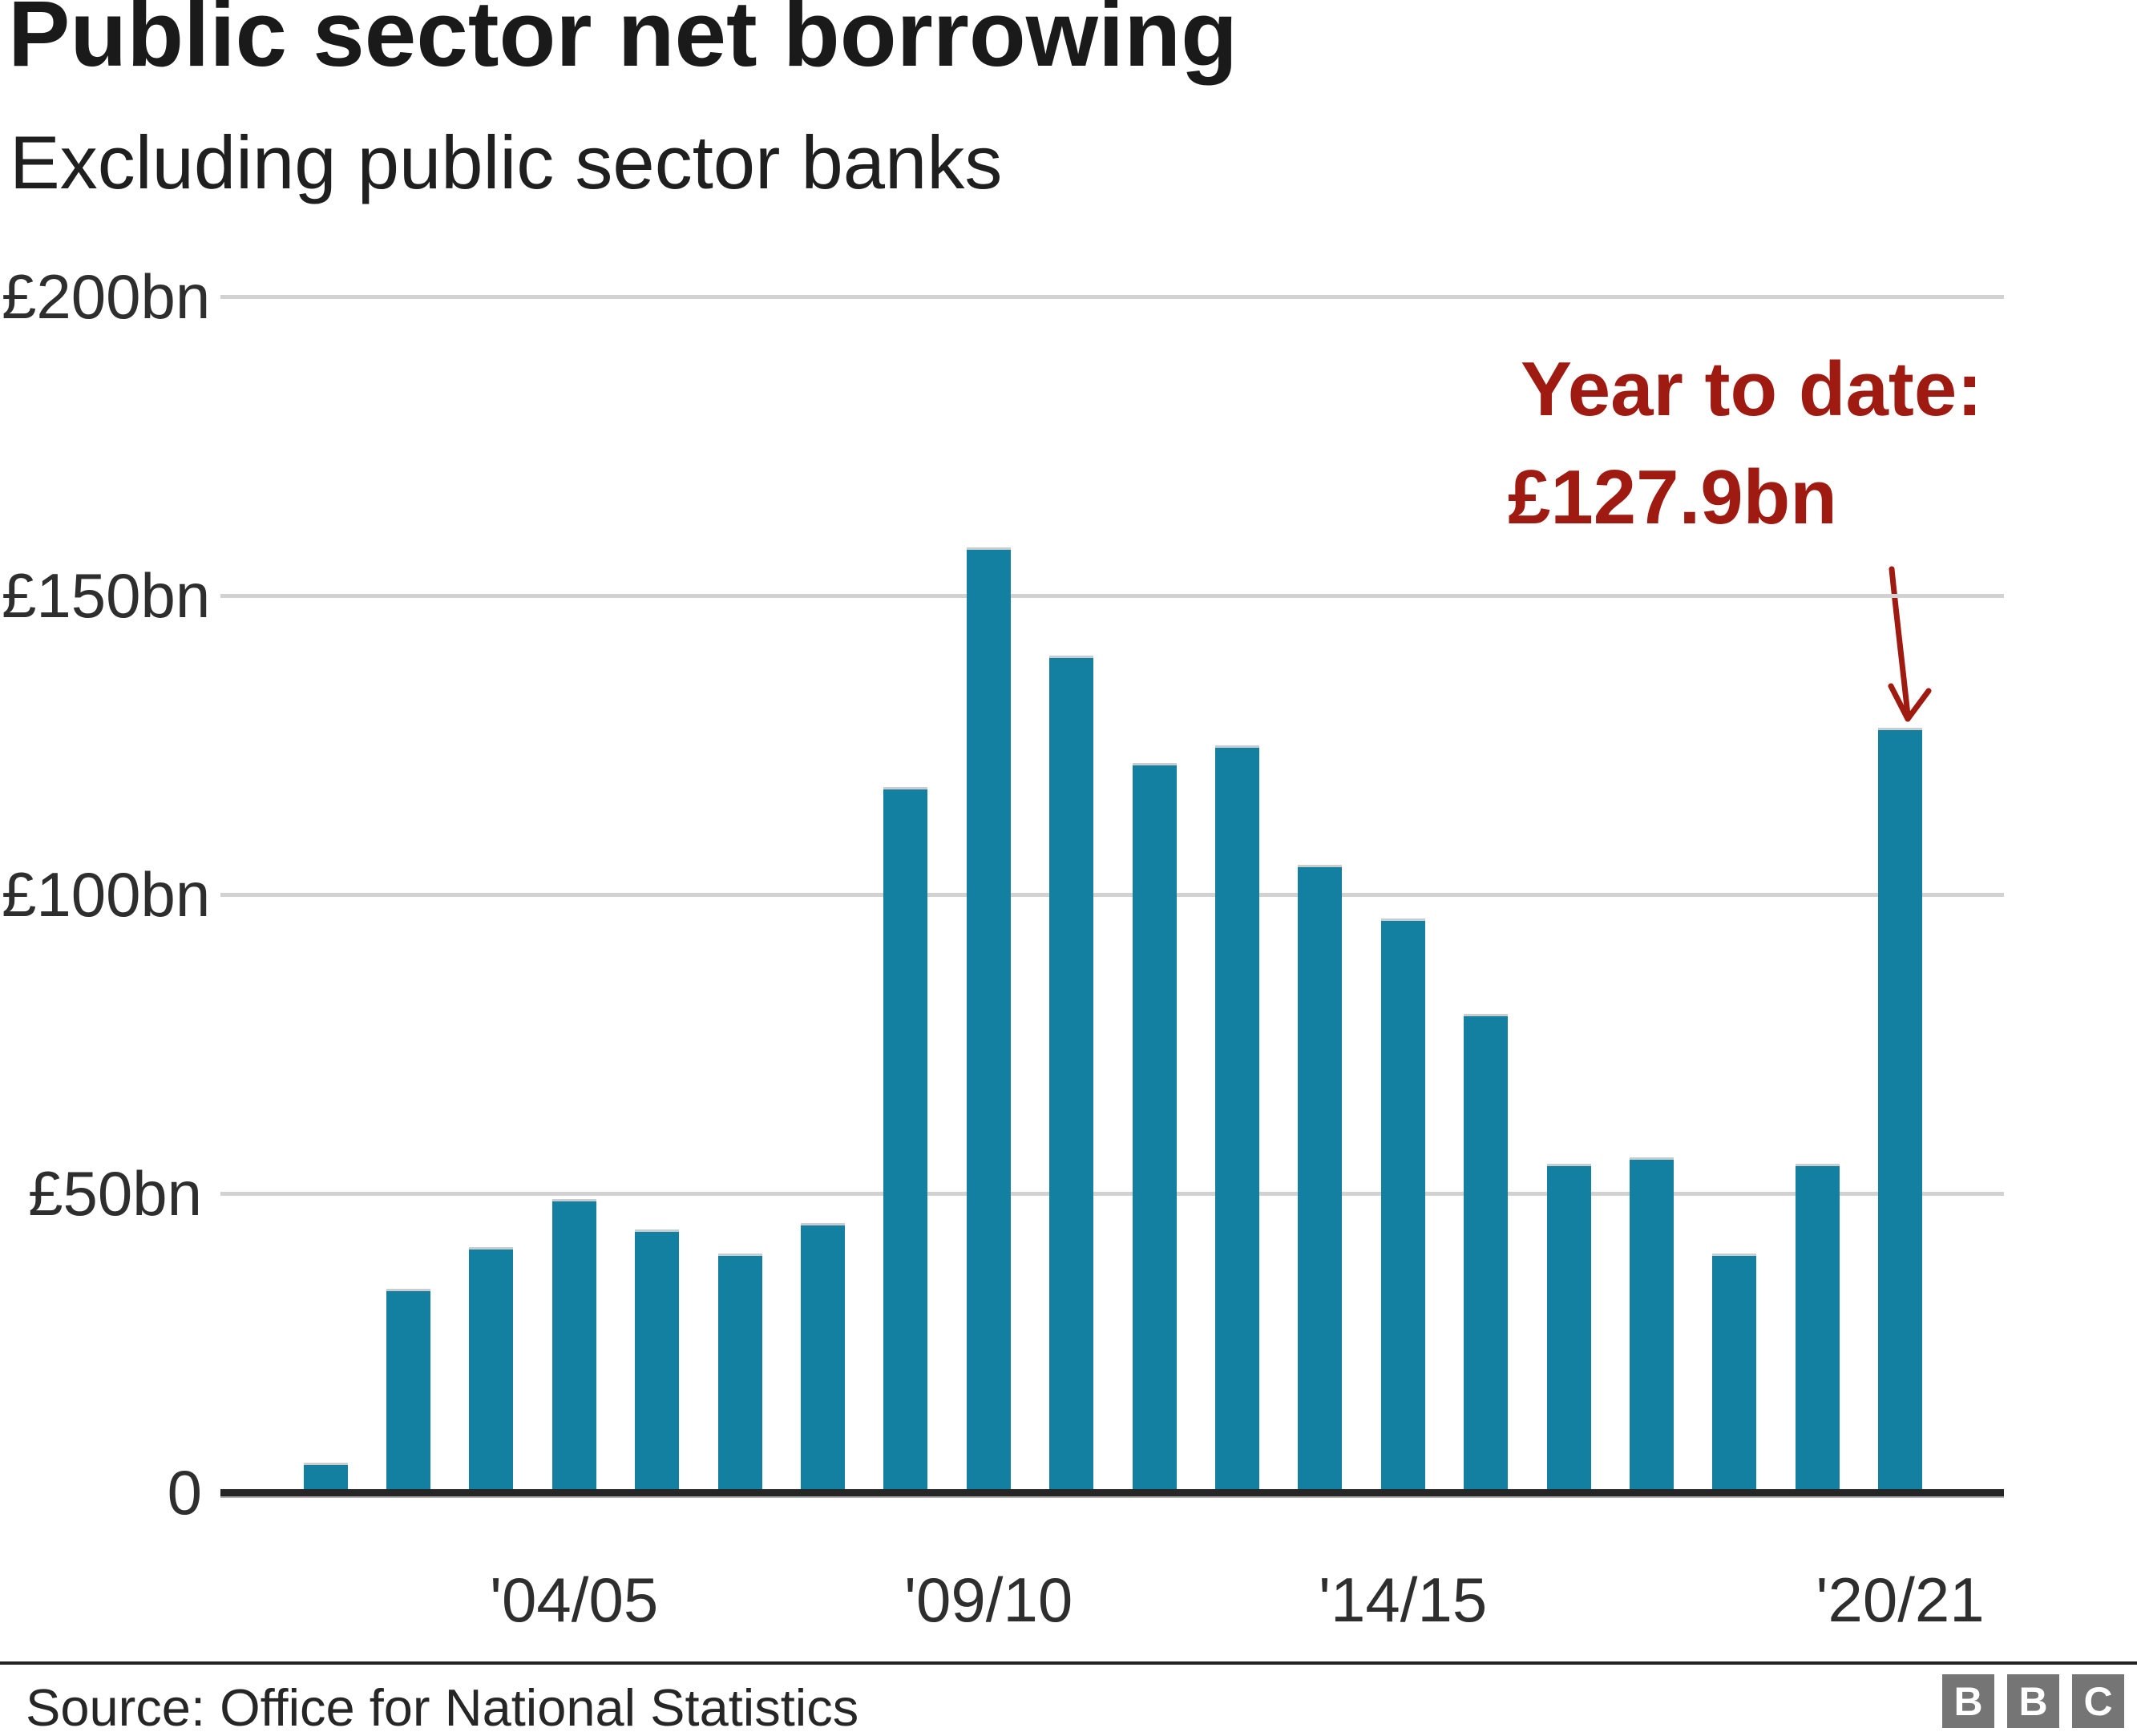 This screenshot has width=2137, height=1736. Describe the element at coordinates (1112, 1193) in the screenshot. I see `gridline-50bn` at that location.